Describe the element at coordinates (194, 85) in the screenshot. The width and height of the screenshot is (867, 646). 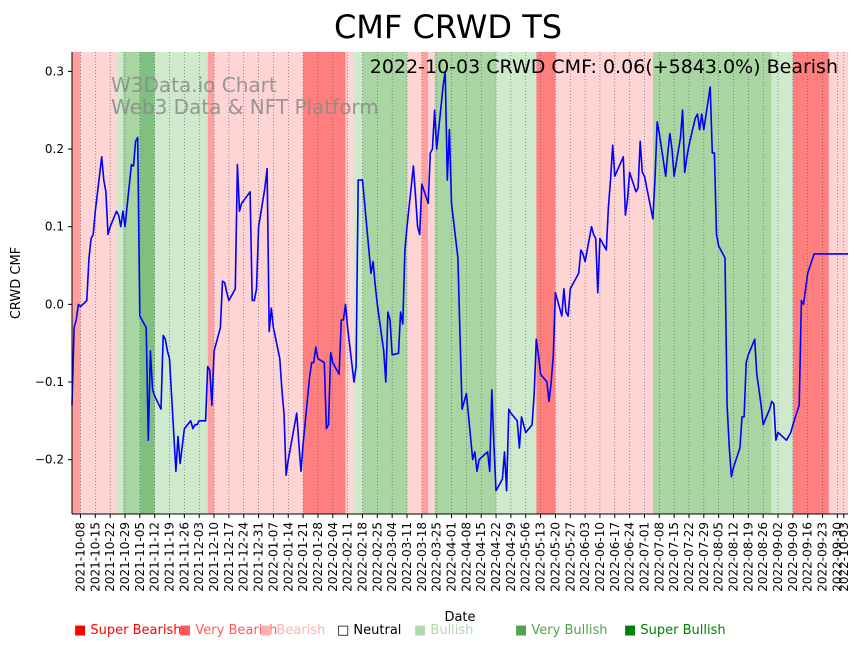
I see `watermark-line-1: W3Data.io Chart` at that location.